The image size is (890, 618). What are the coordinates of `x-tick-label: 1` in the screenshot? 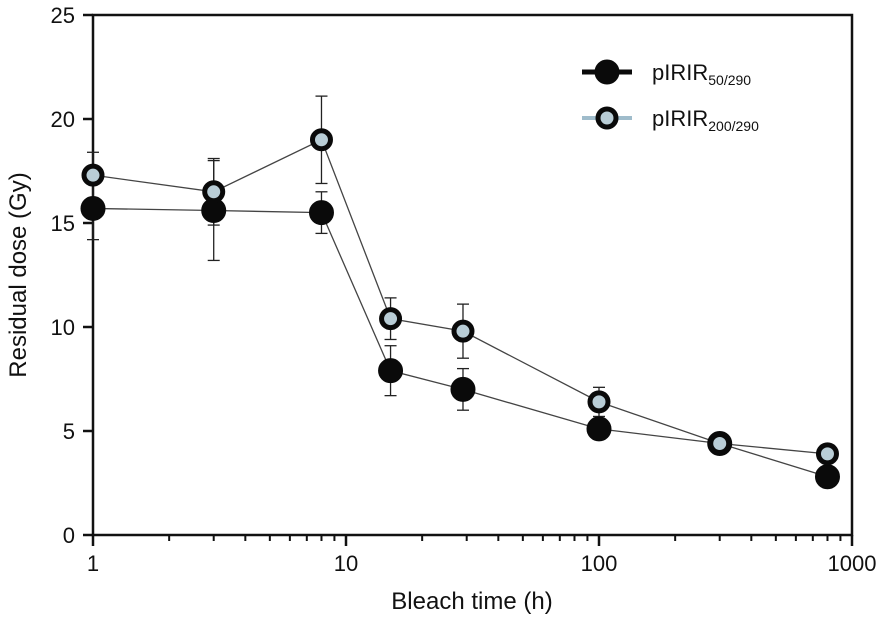 It's located at (93, 563).